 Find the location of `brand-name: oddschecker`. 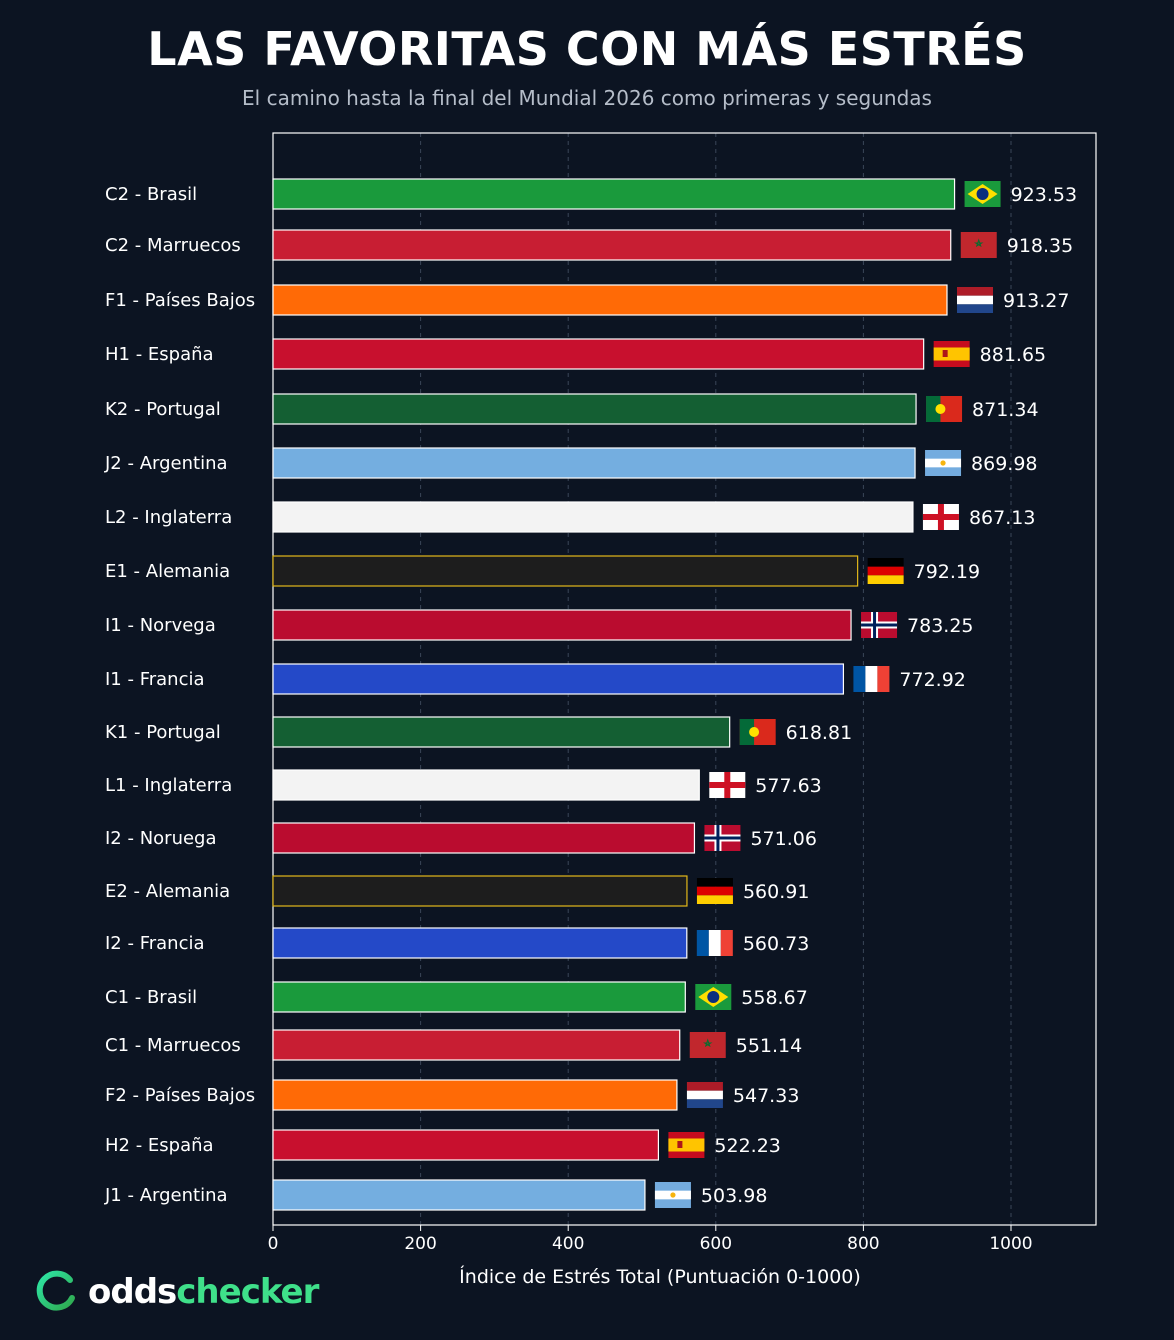

brand-name: oddschecker is located at coordinates (203, 1292).